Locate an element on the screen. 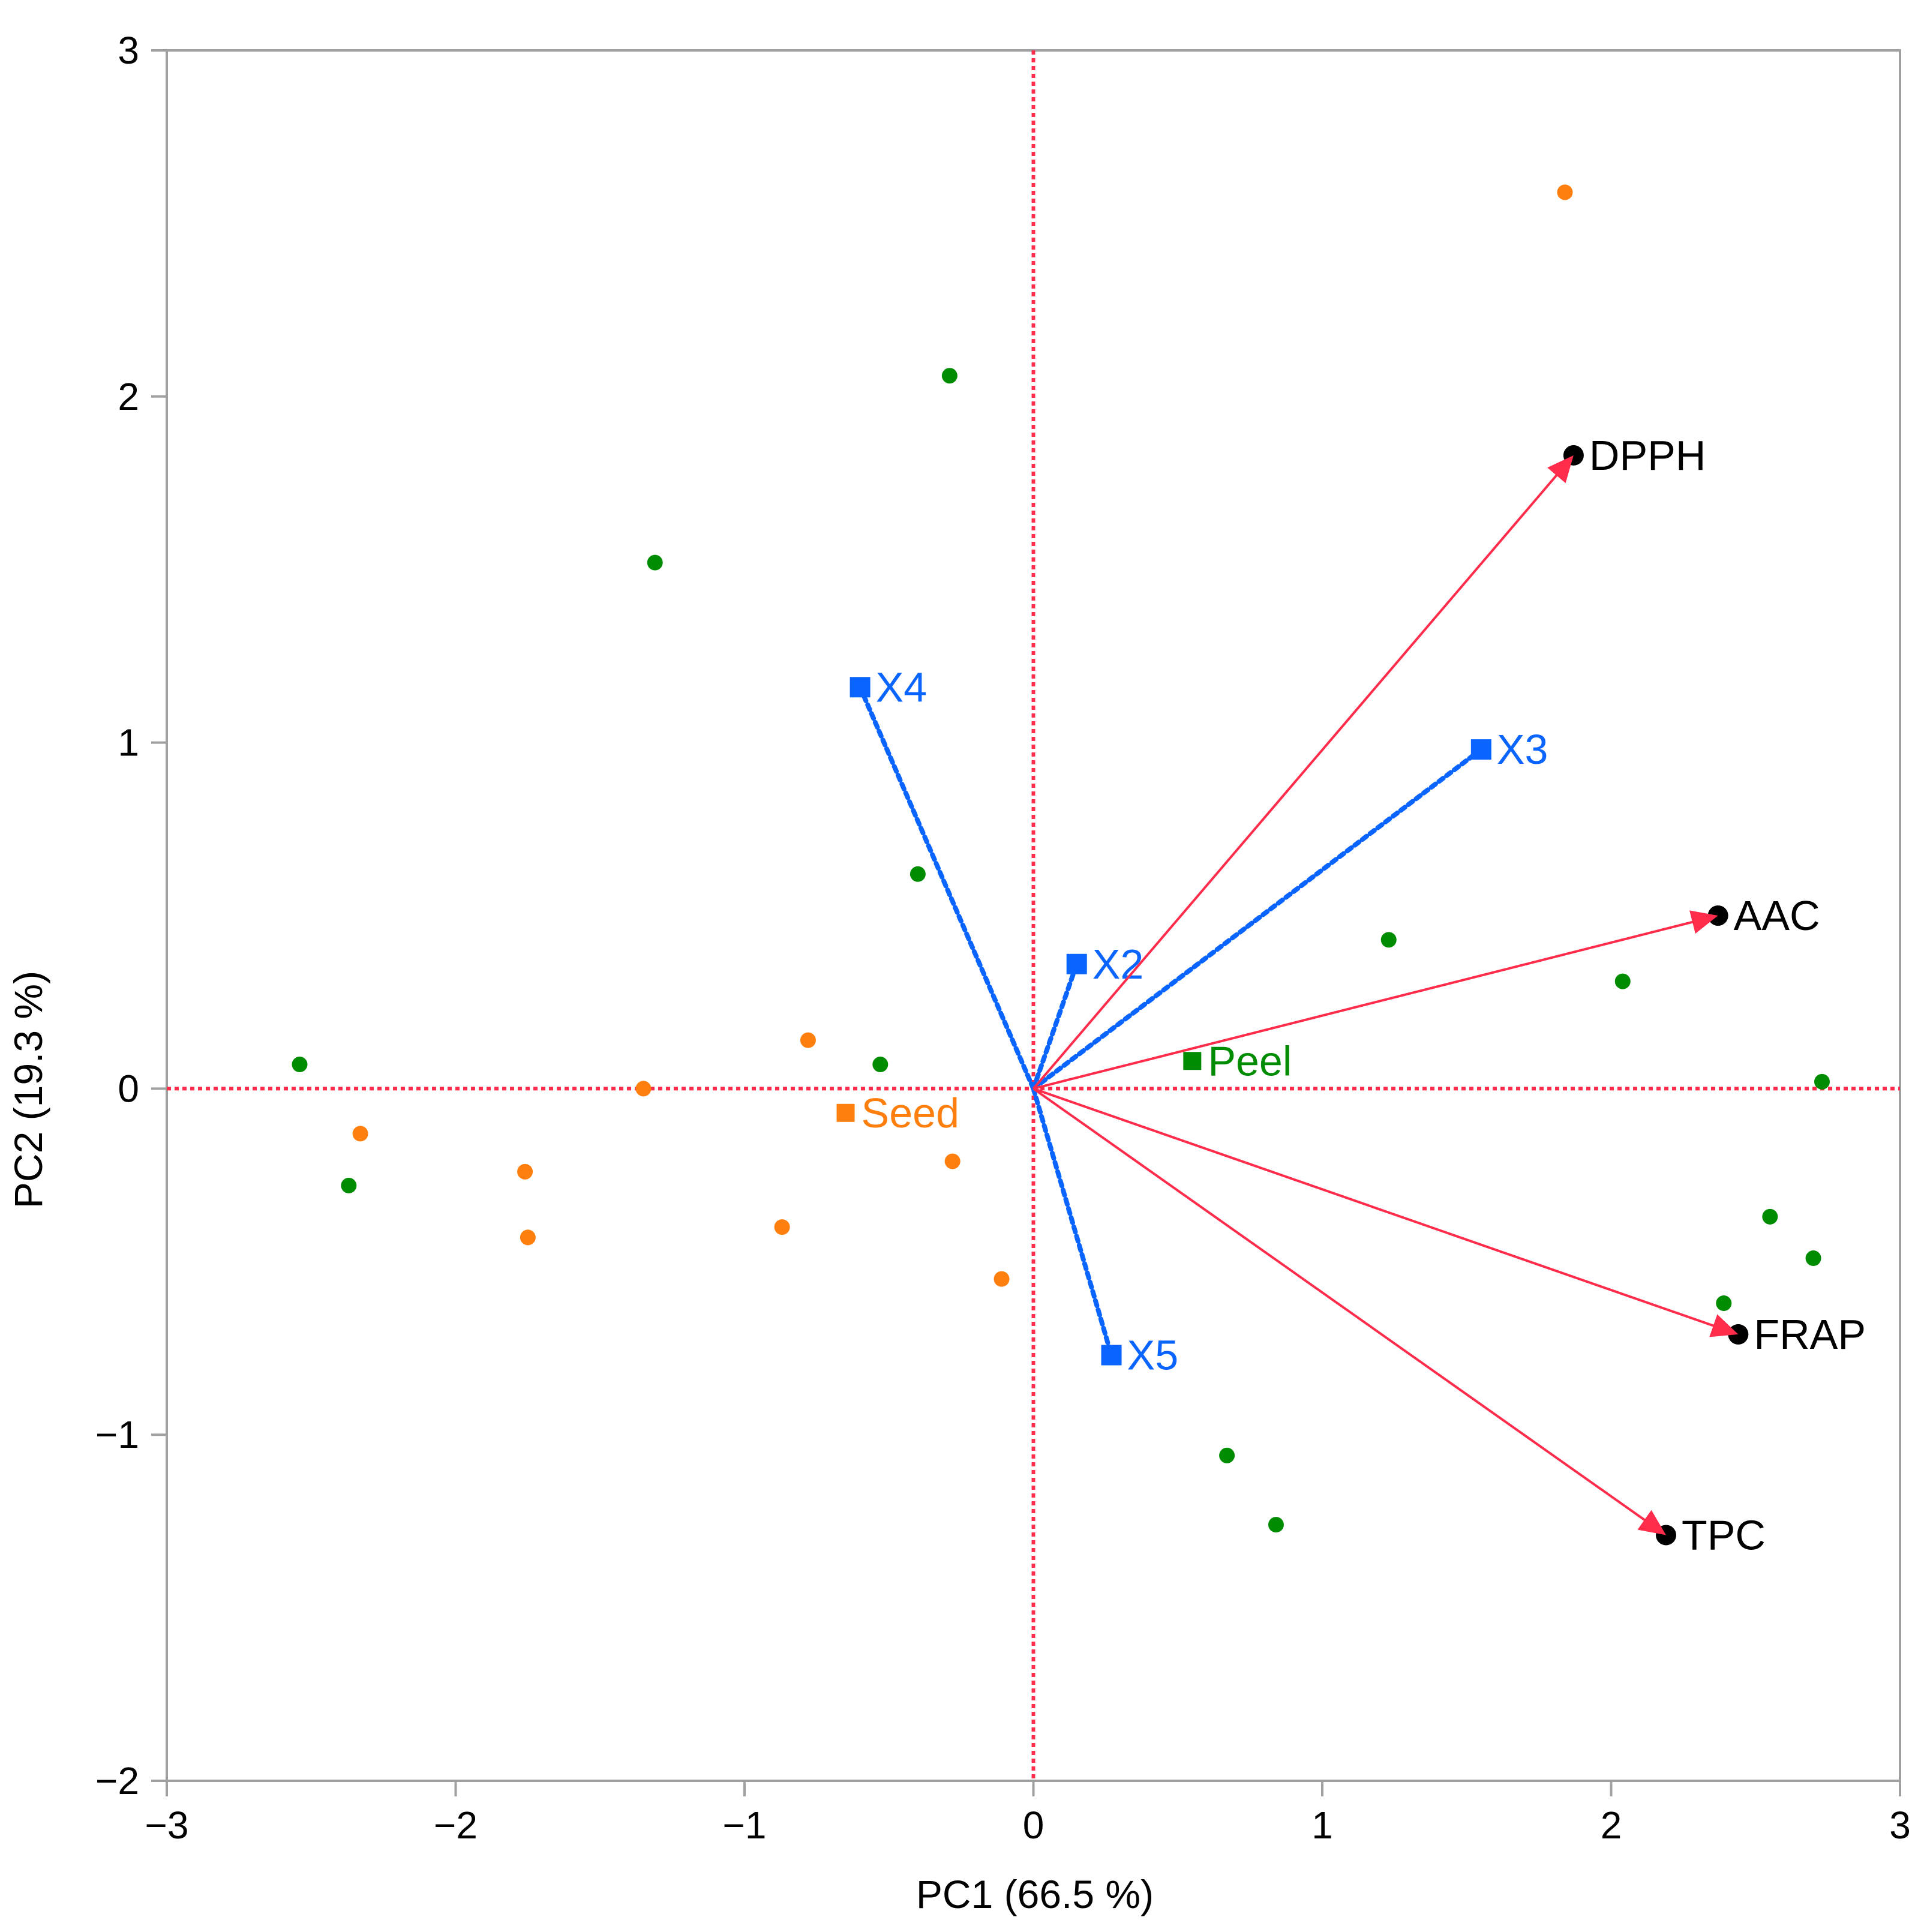 The height and width of the screenshot is (1932, 1930). factor-vector-x4 is located at coordinates (946, 888).